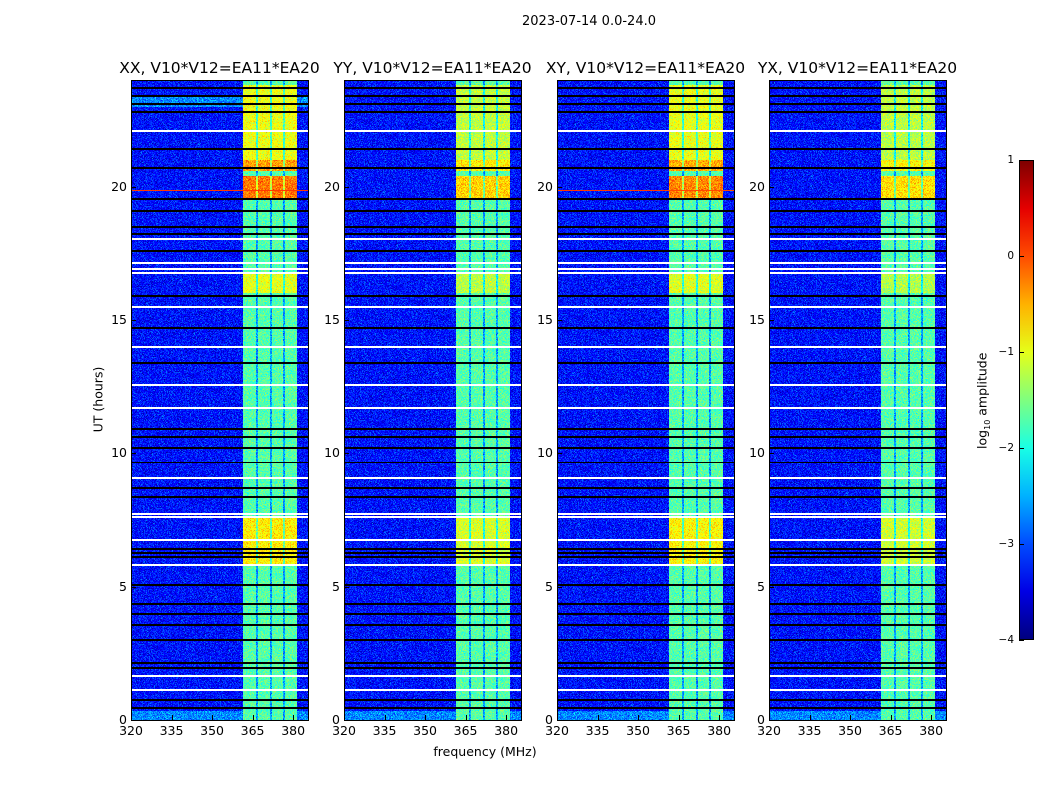 The image size is (1050, 800). What do you see at coordinates (1006, 448) in the screenshot?
I see `colorbar-tick-label: −2` at bounding box center [1006, 448].